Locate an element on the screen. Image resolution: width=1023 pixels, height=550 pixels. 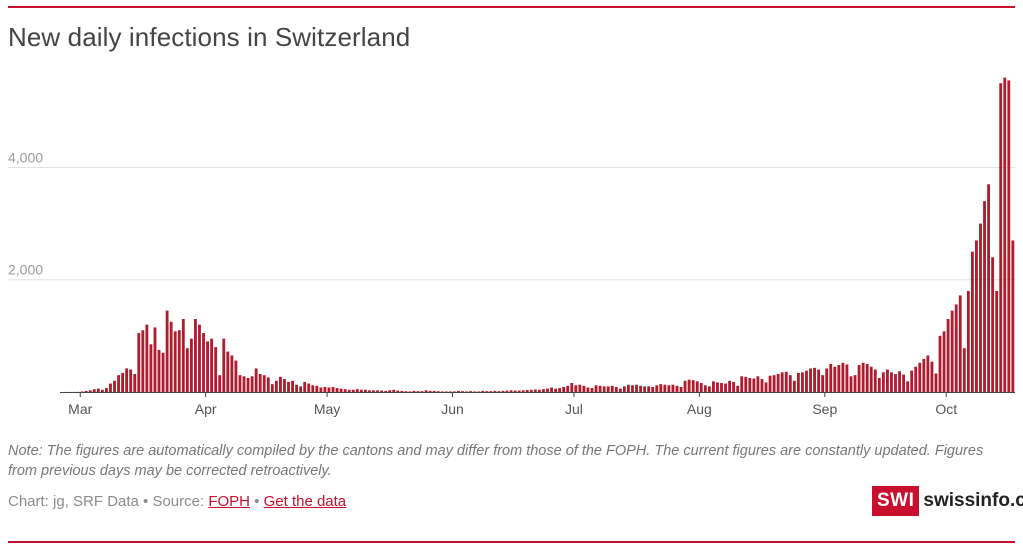
foph-source-link: FOPH is located at coordinates (229, 501).